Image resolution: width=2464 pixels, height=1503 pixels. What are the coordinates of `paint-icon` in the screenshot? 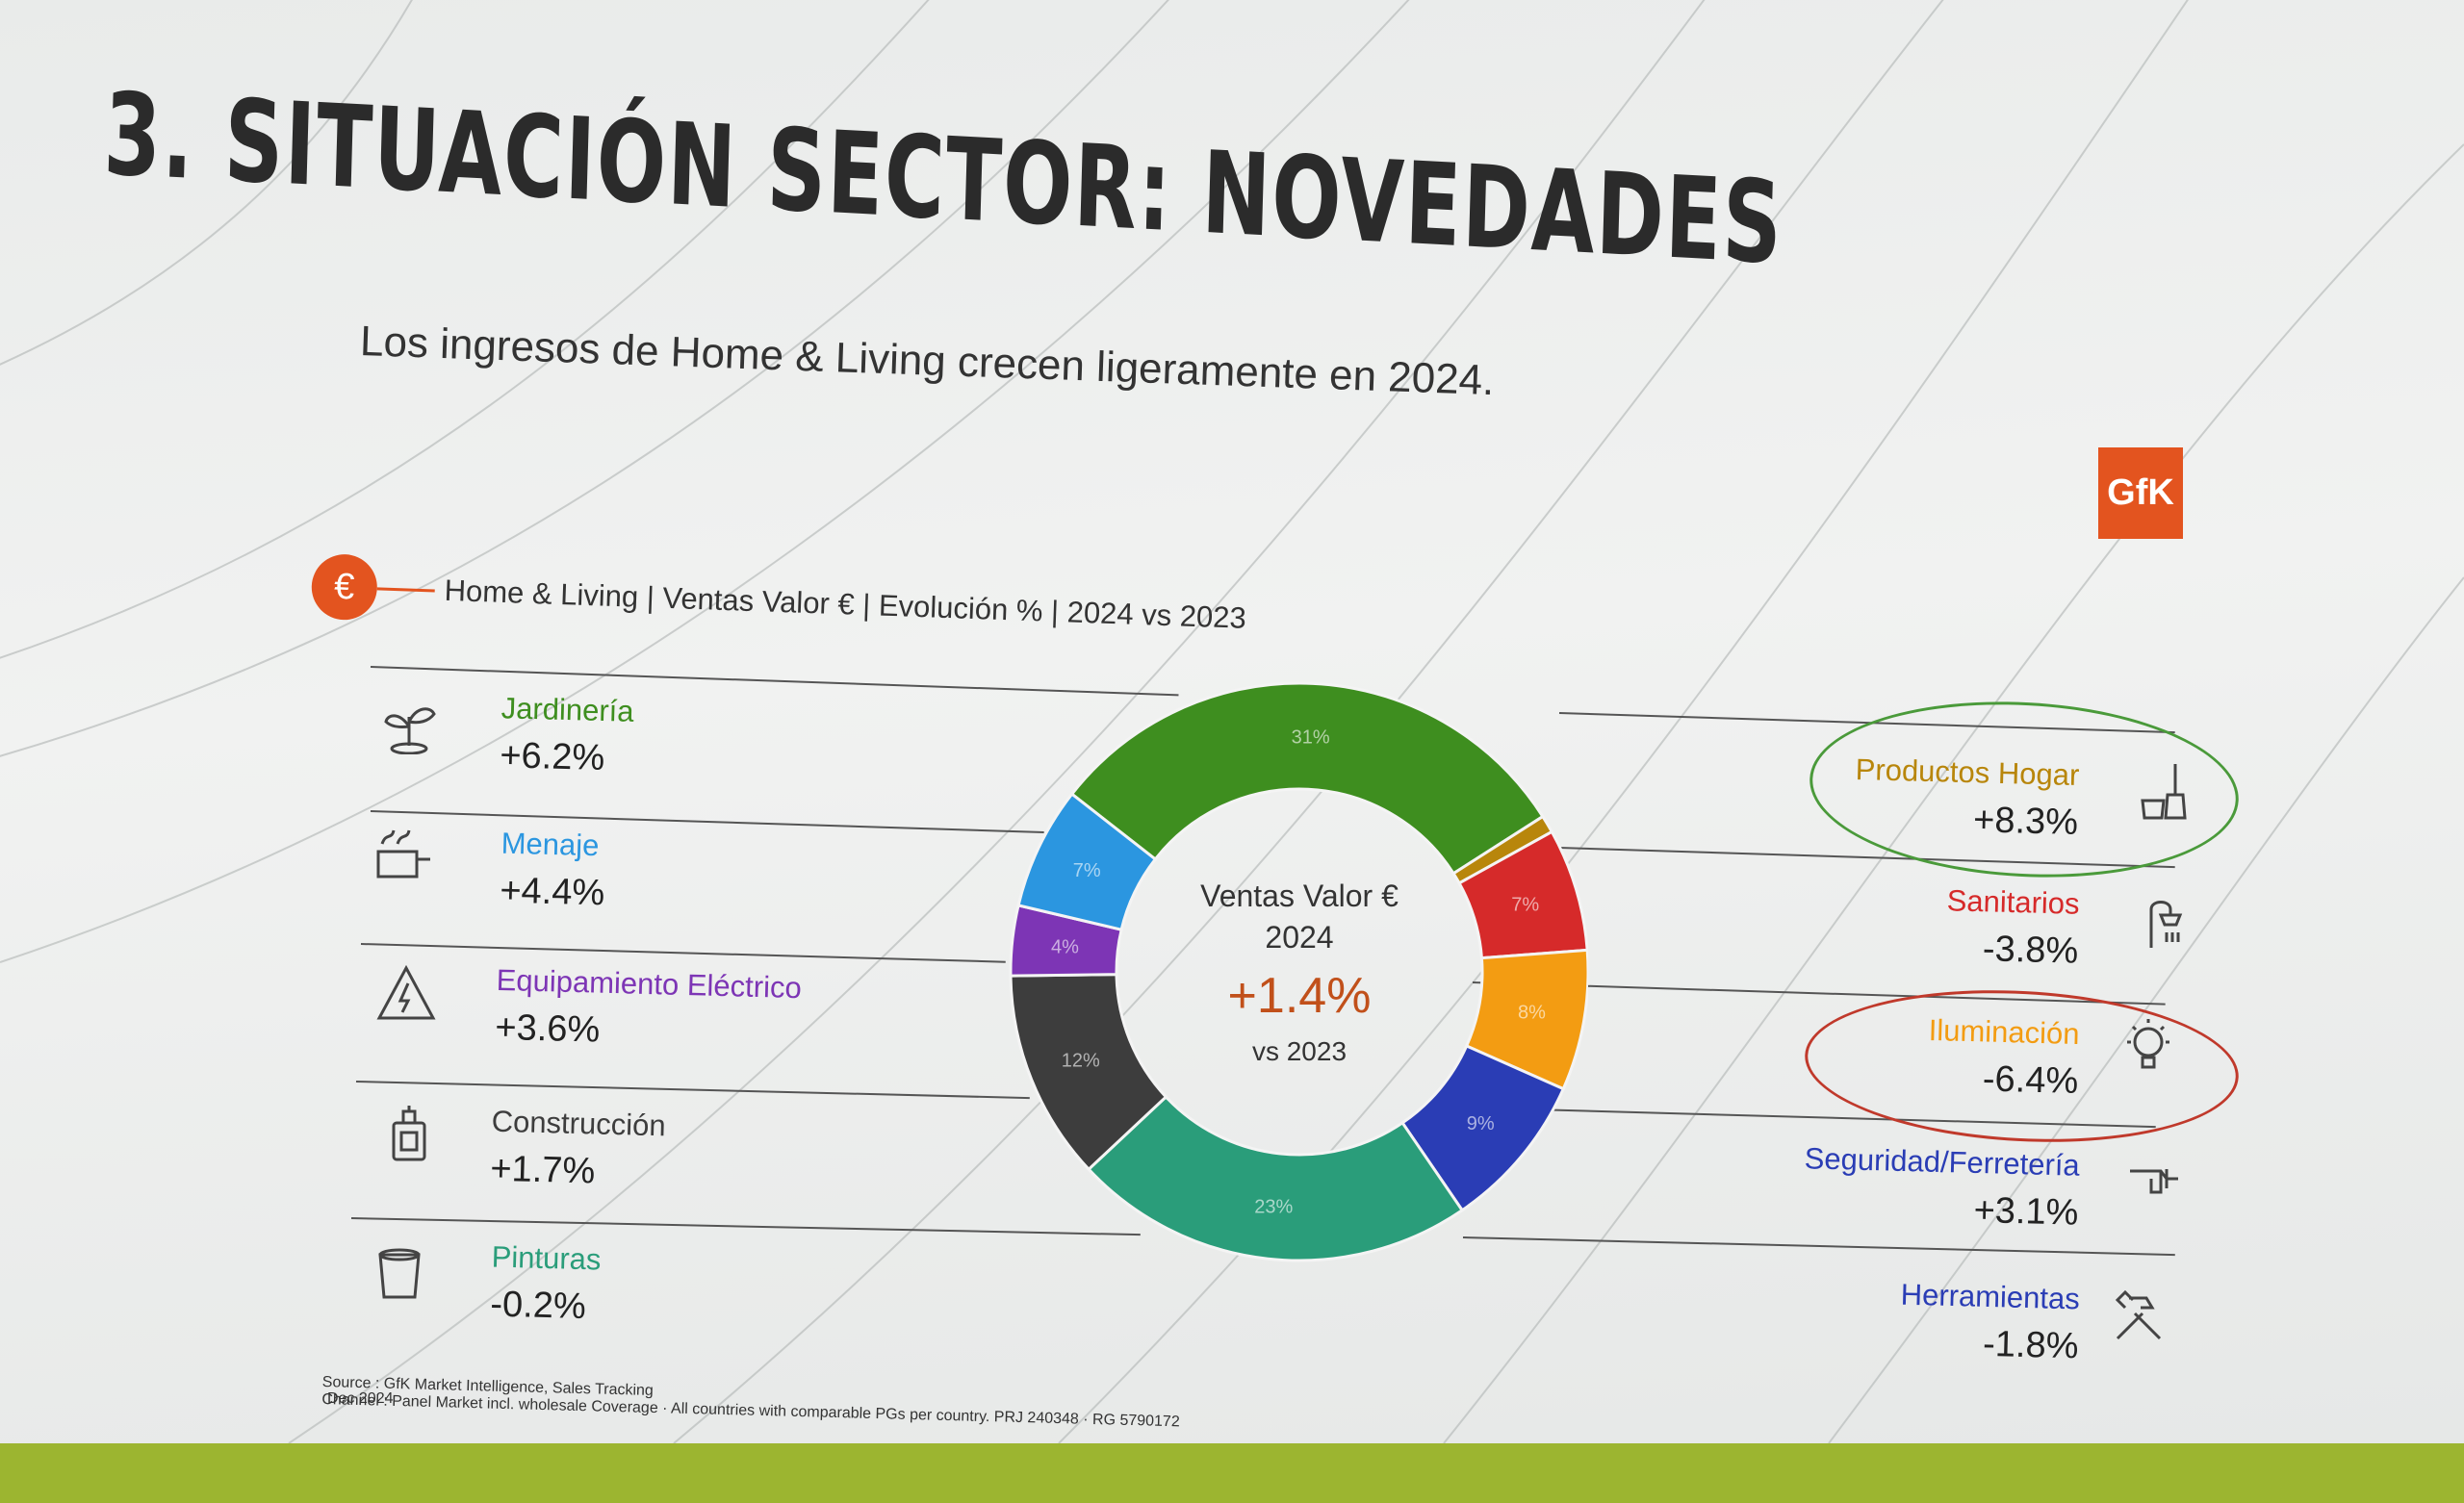 It's located at (401, 1274).